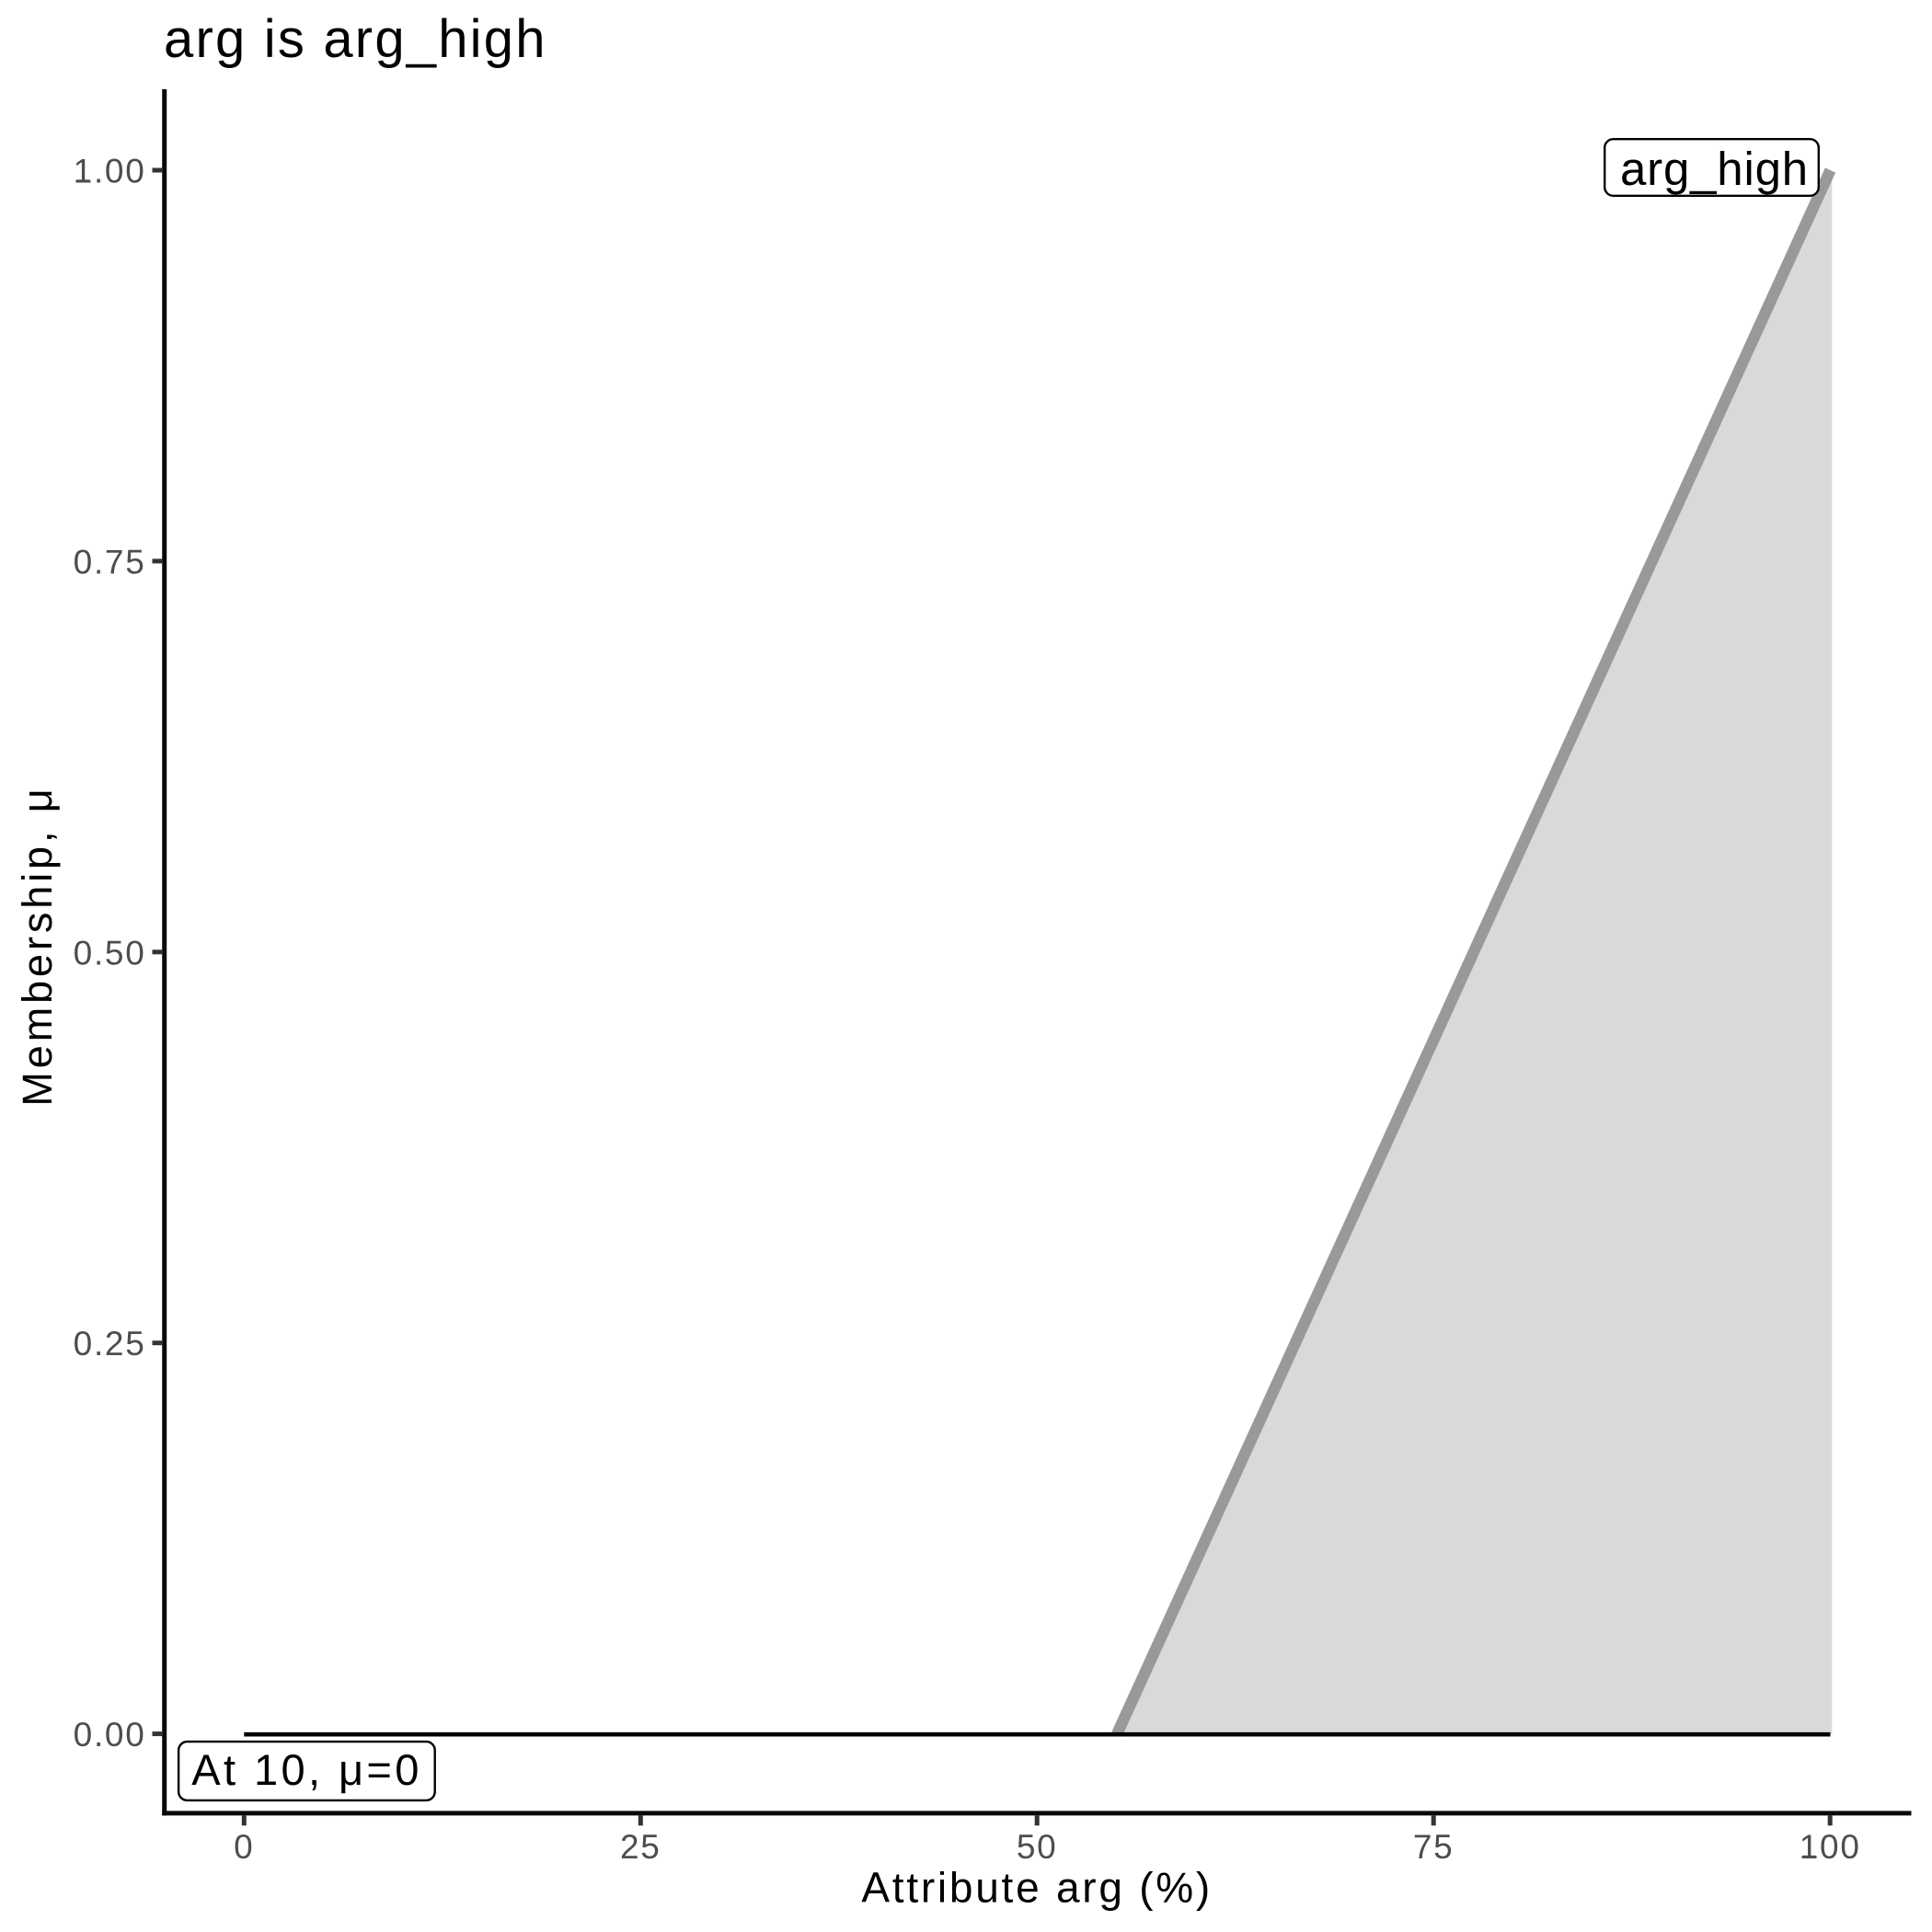 This screenshot has width=1932, height=1932. What do you see at coordinates (110, 953) in the screenshot?
I see `svg-text: 0.50` at bounding box center [110, 953].